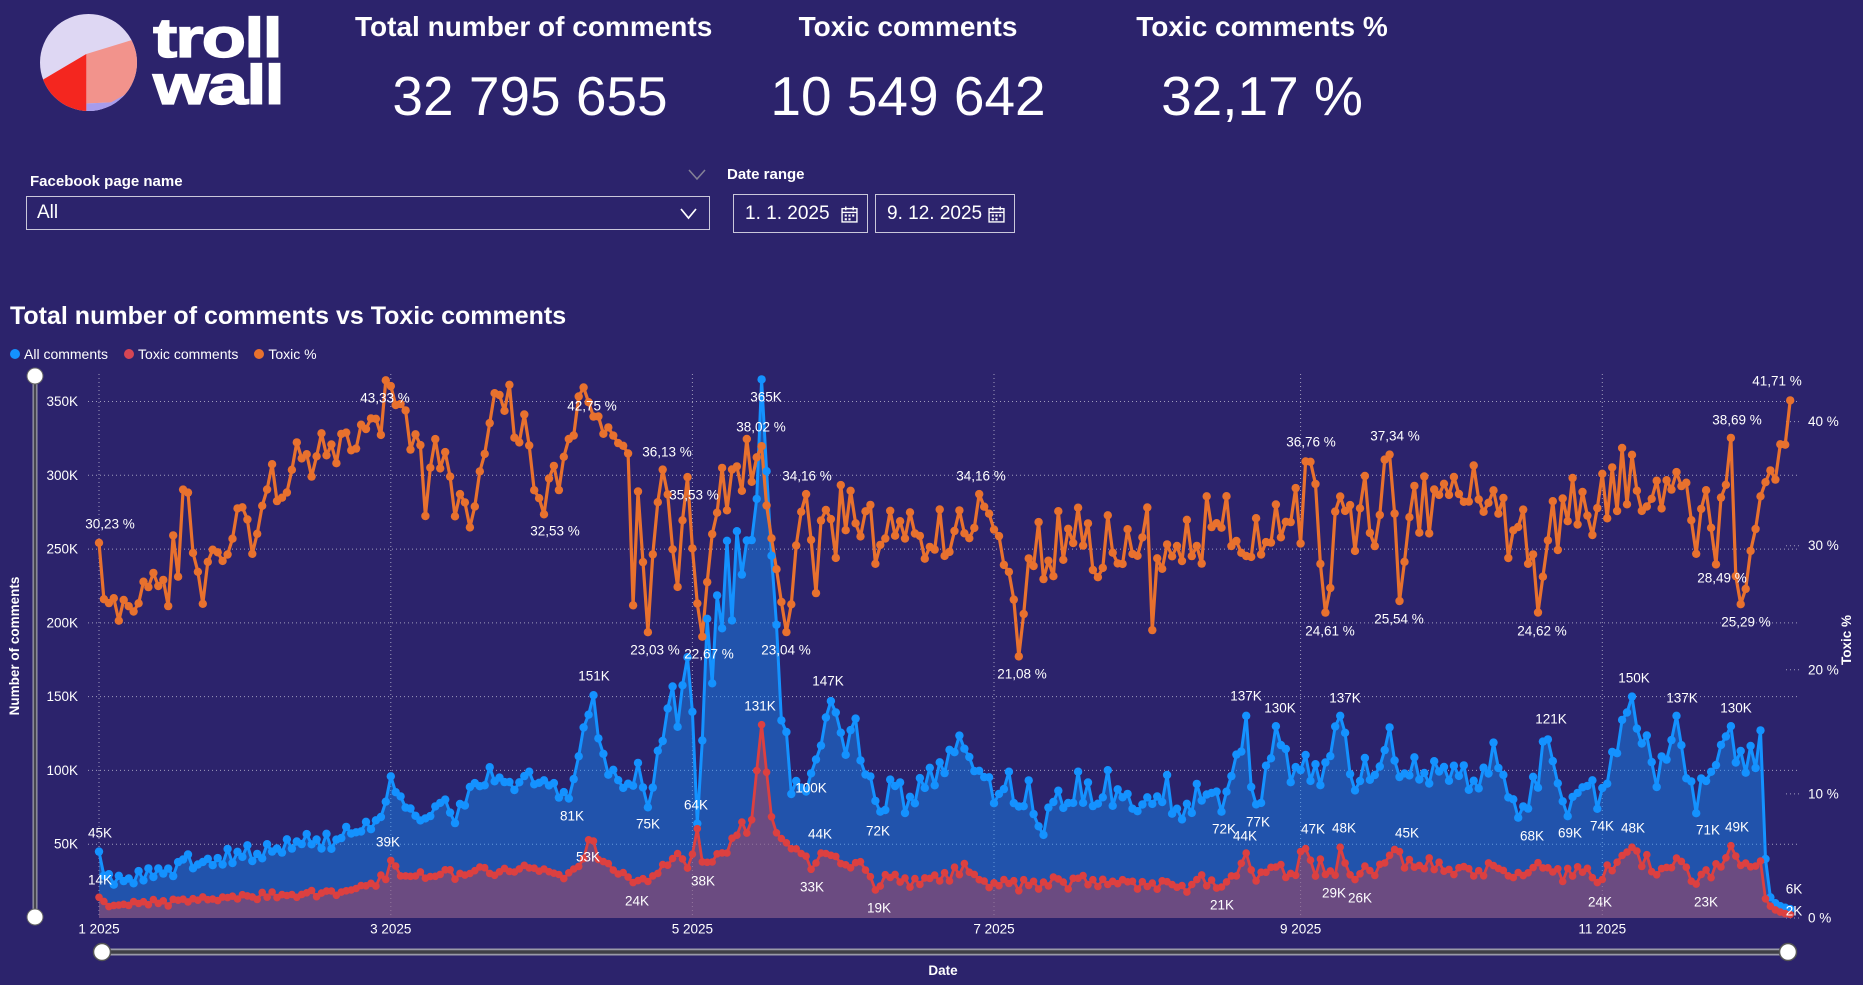 This screenshot has height=985, width=1863. Describe the element at coordinates (66, 844) in the screenshot. I see `svg-text: 50K` at that location.